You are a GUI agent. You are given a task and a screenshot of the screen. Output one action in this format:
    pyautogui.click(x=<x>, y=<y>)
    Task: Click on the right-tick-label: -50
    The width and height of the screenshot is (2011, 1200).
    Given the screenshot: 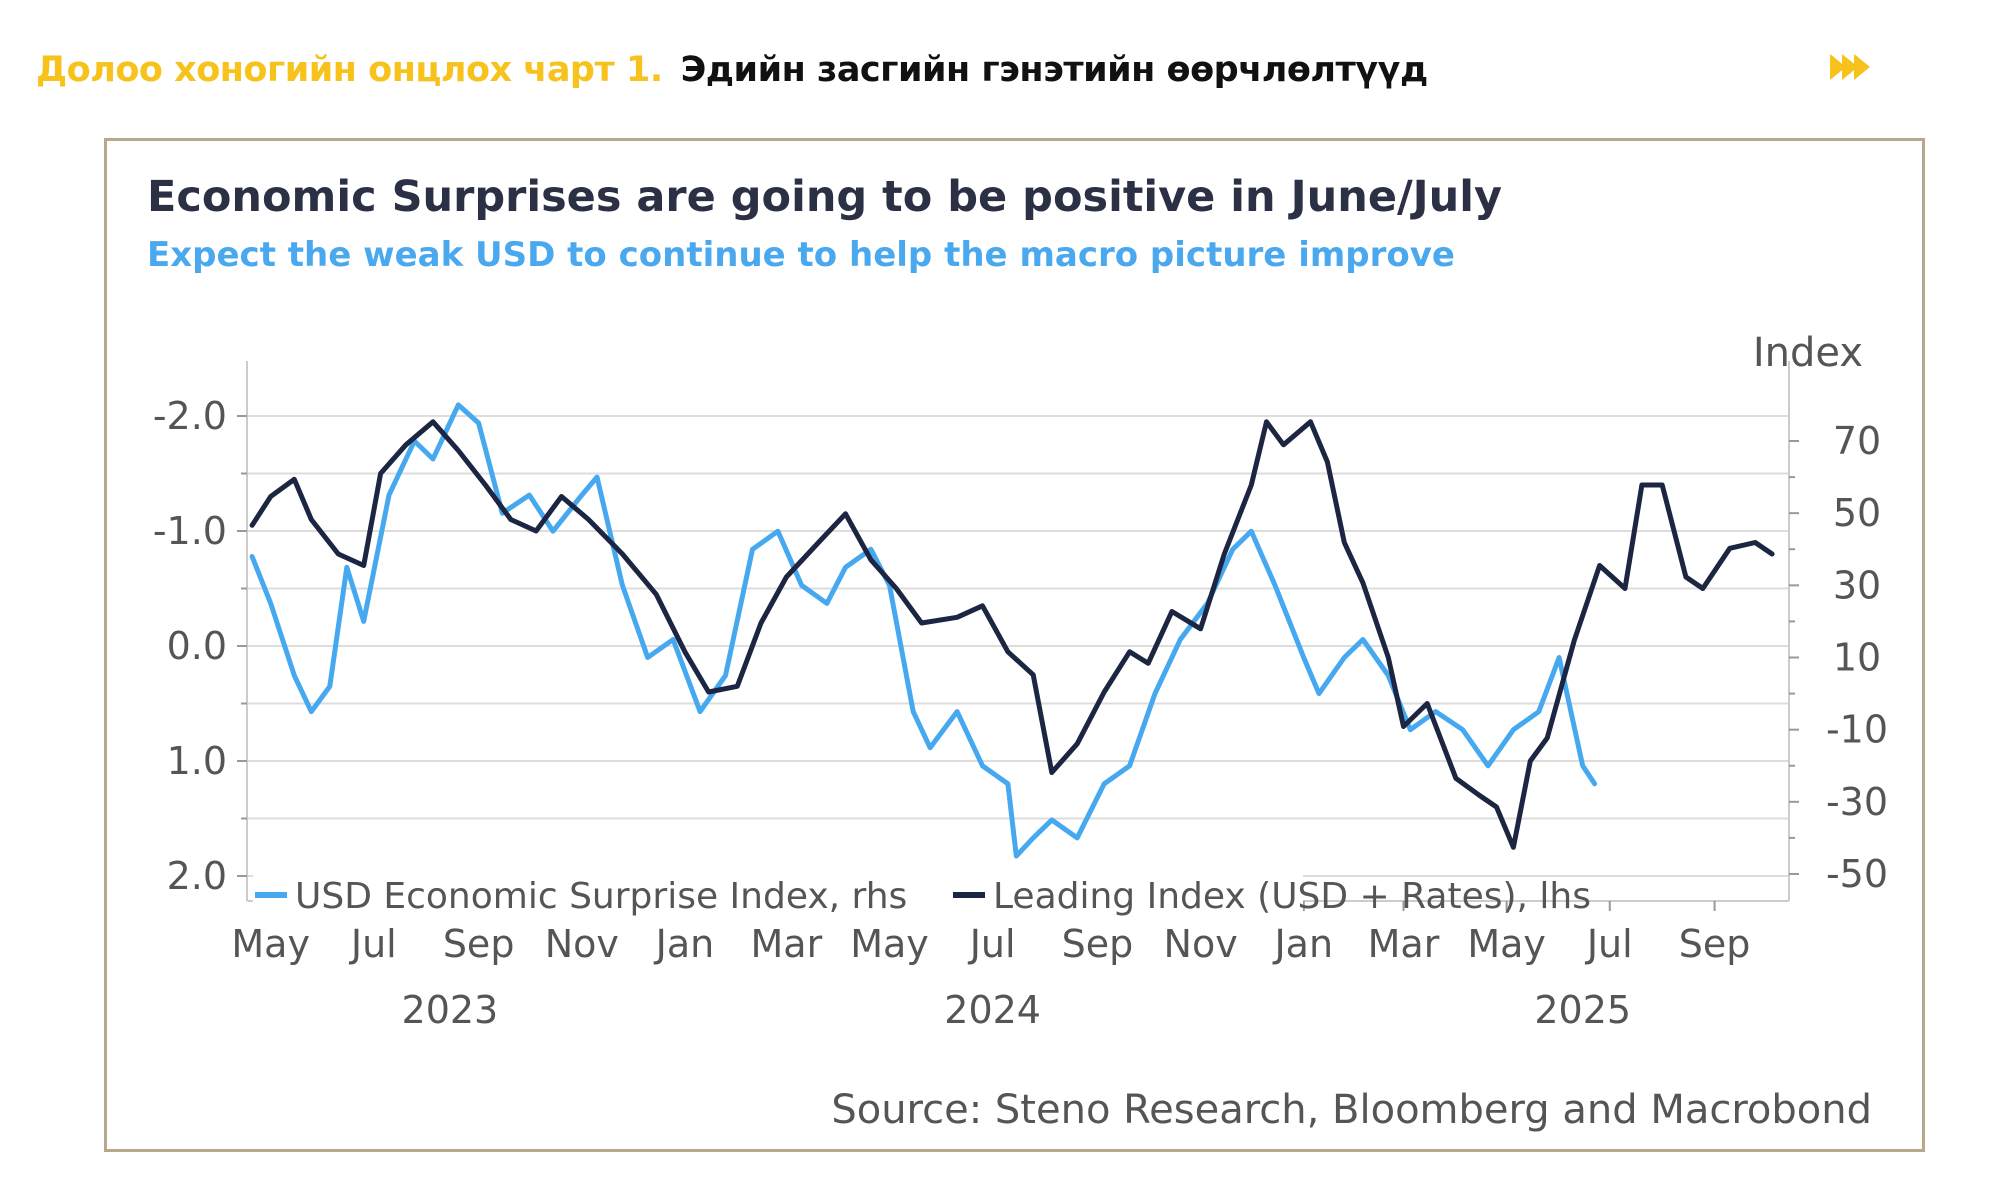 What is the action you would take?
    pyautogui.click(x=1857, y=874)
    